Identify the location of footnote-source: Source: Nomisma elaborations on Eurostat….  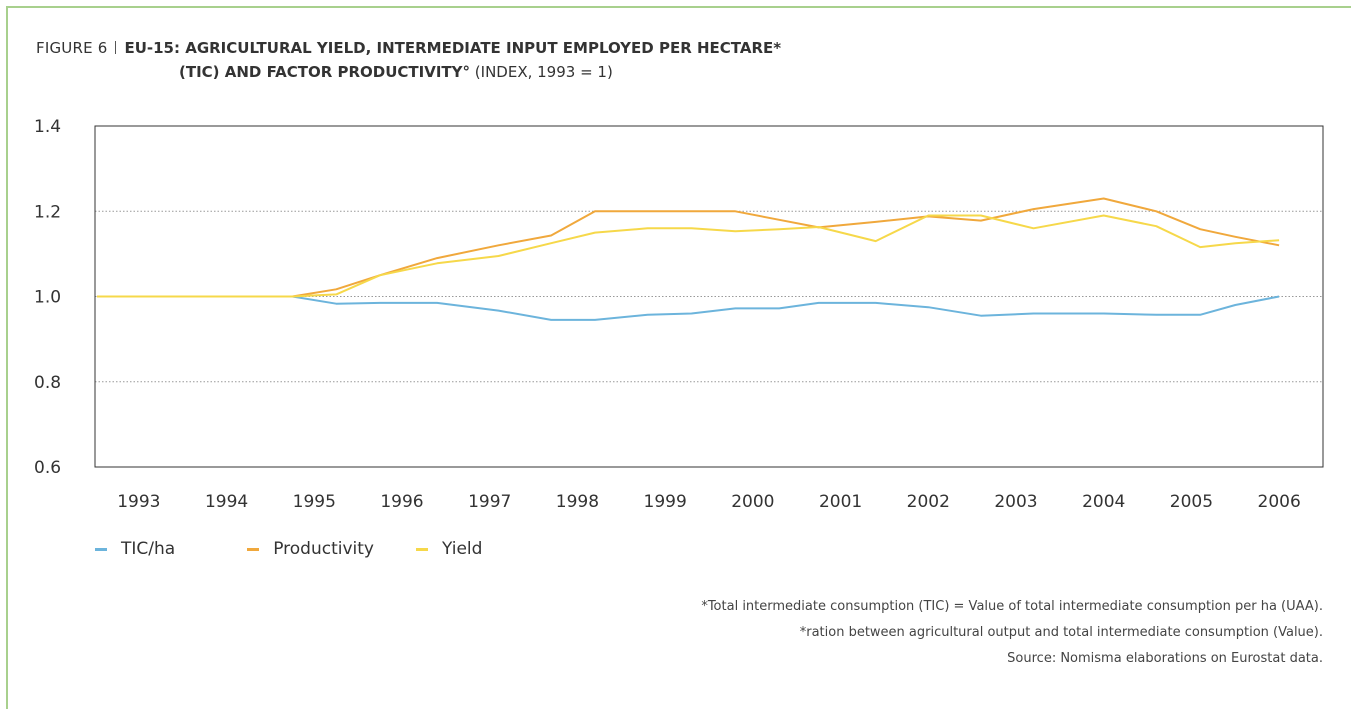
(1165, 658).